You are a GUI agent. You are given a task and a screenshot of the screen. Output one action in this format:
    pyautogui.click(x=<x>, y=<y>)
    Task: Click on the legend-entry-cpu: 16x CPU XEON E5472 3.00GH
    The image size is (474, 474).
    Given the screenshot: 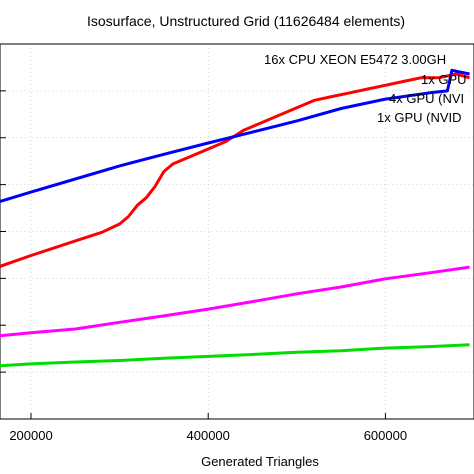 What is the action you would take?
    pyautogui.click(x=355, y=59)
    